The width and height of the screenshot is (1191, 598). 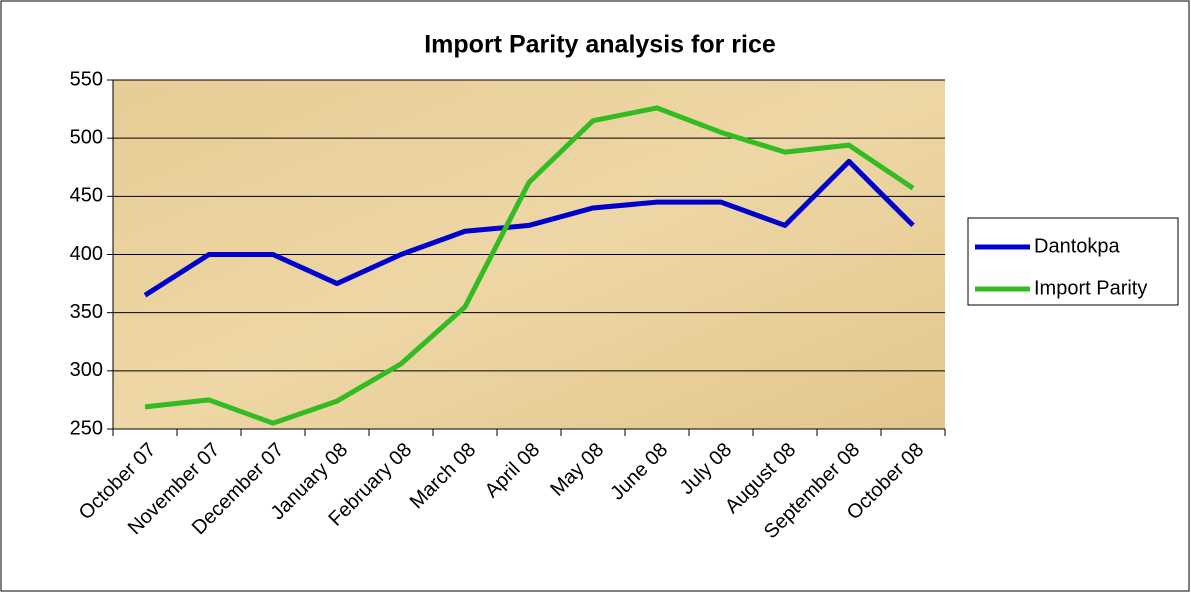 I want to click on y-tick-label: 250, so click(x=86, y=428).